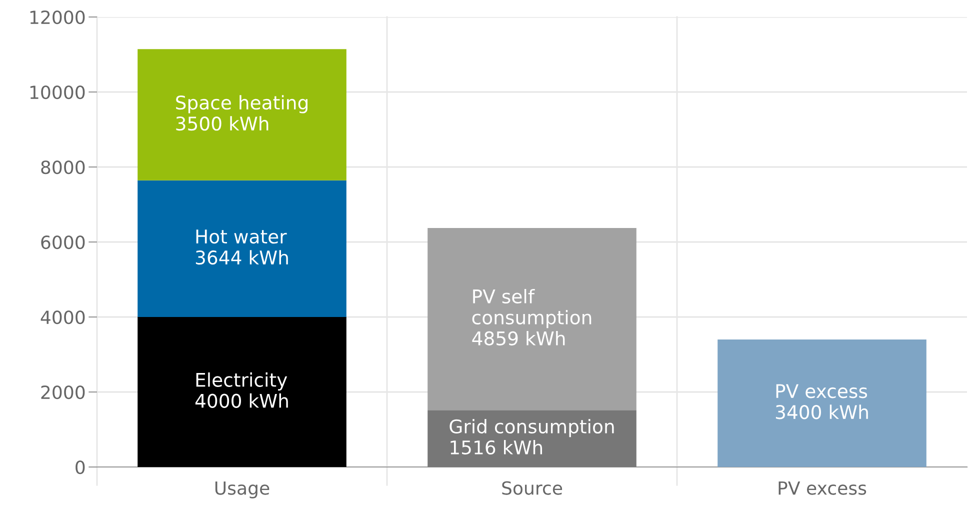  What do you see at coordinates (822, 488) in the screenshot?
I see `x-tick-label: PV excess` at bounding box center [822, 488].